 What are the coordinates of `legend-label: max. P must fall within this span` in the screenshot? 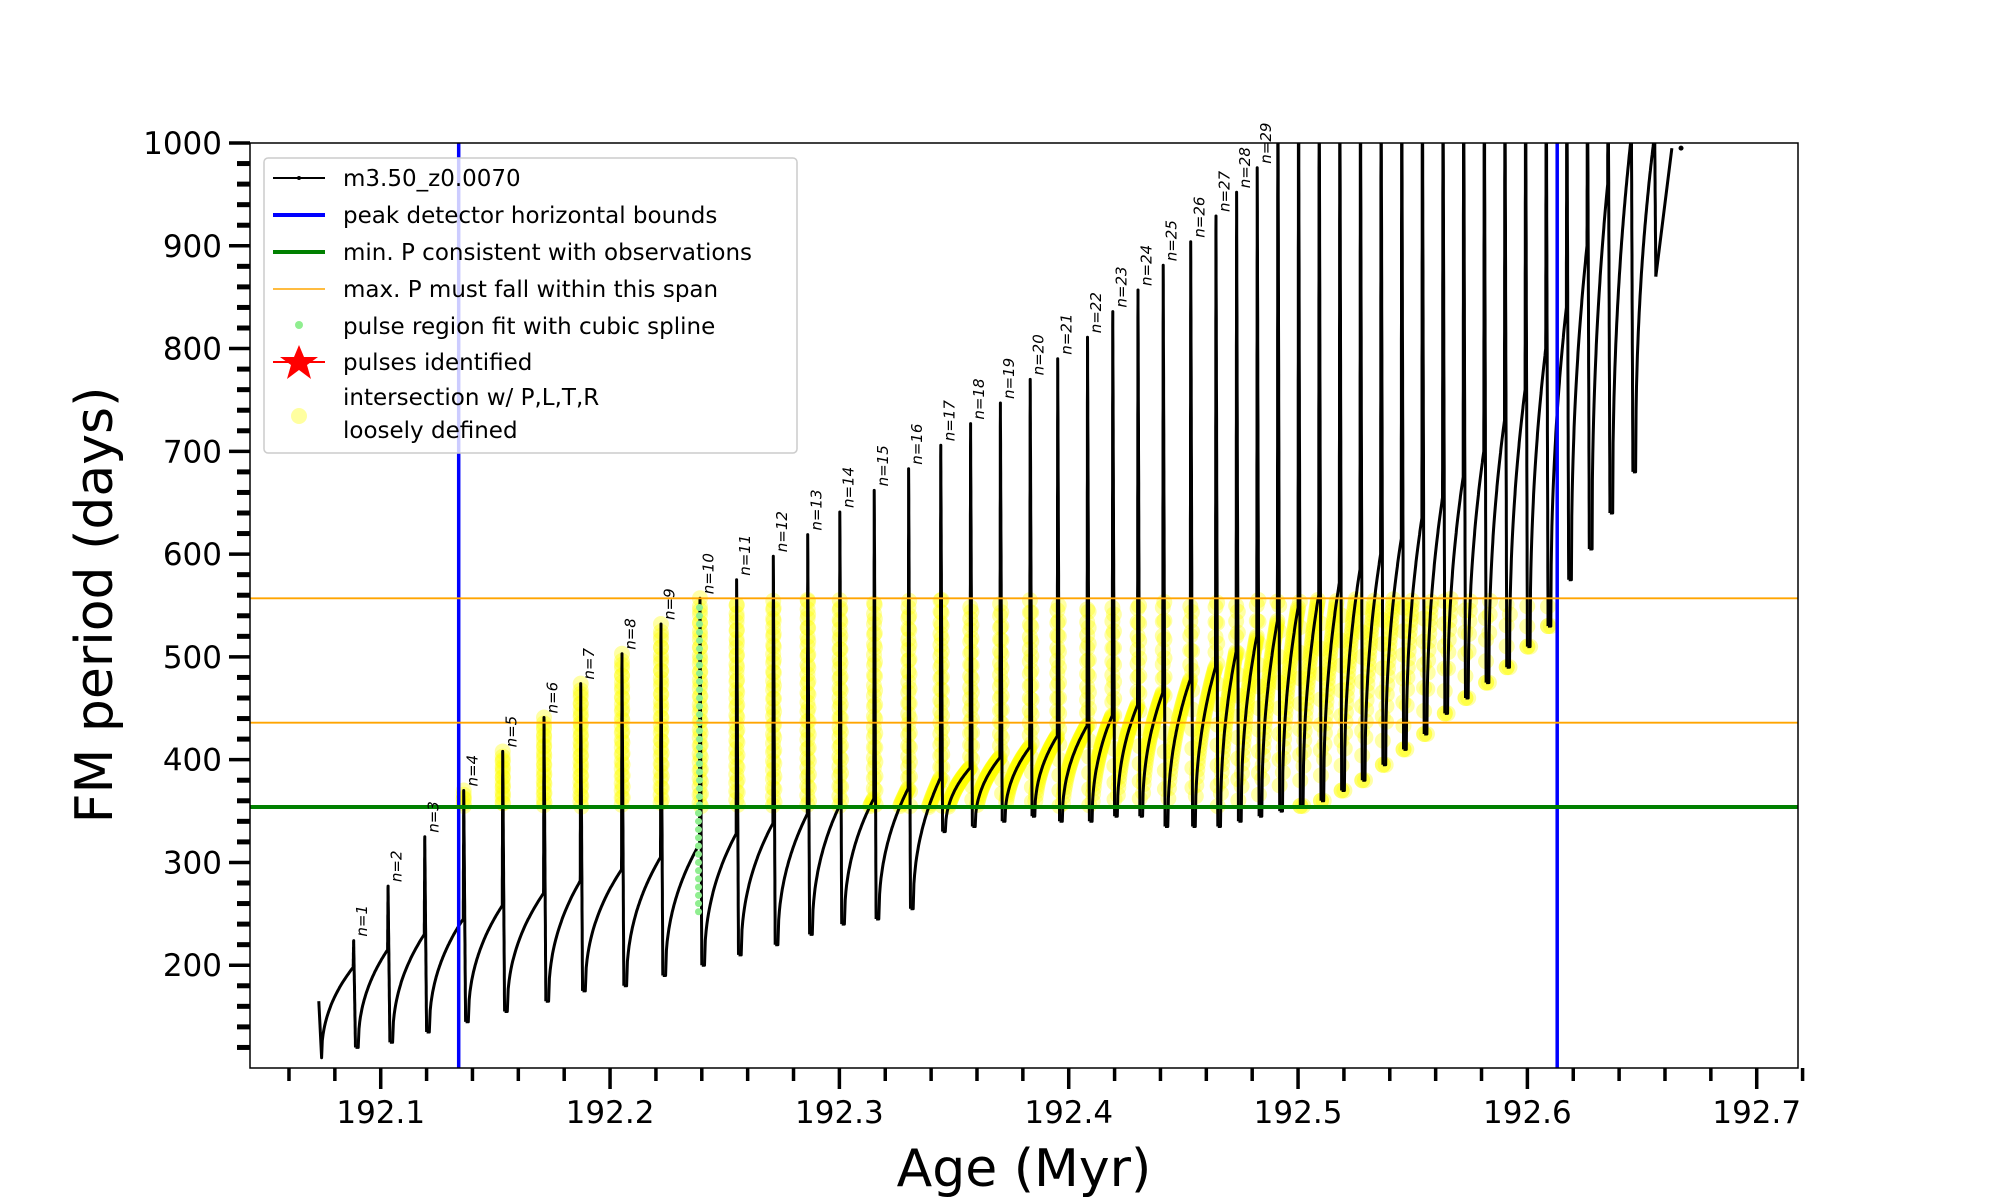 It's located at (530, 290).